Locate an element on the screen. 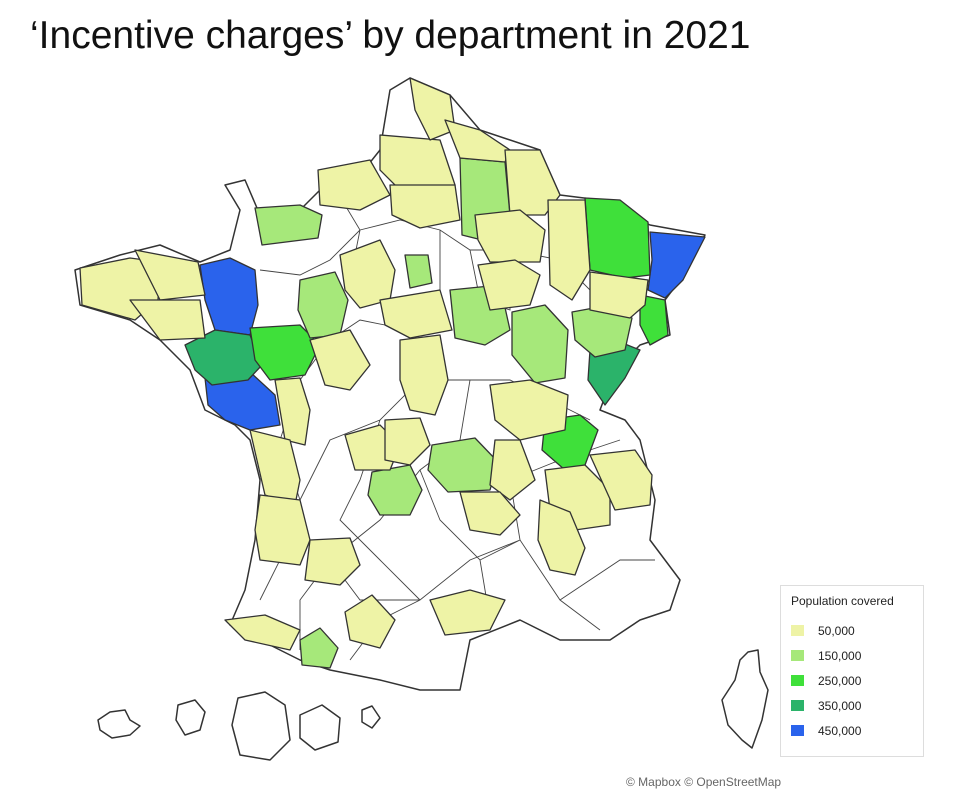 Image resolution: width=960 pixels, height=800 pixels. legend-item: 250,000 is located at coordinates (852, 680).